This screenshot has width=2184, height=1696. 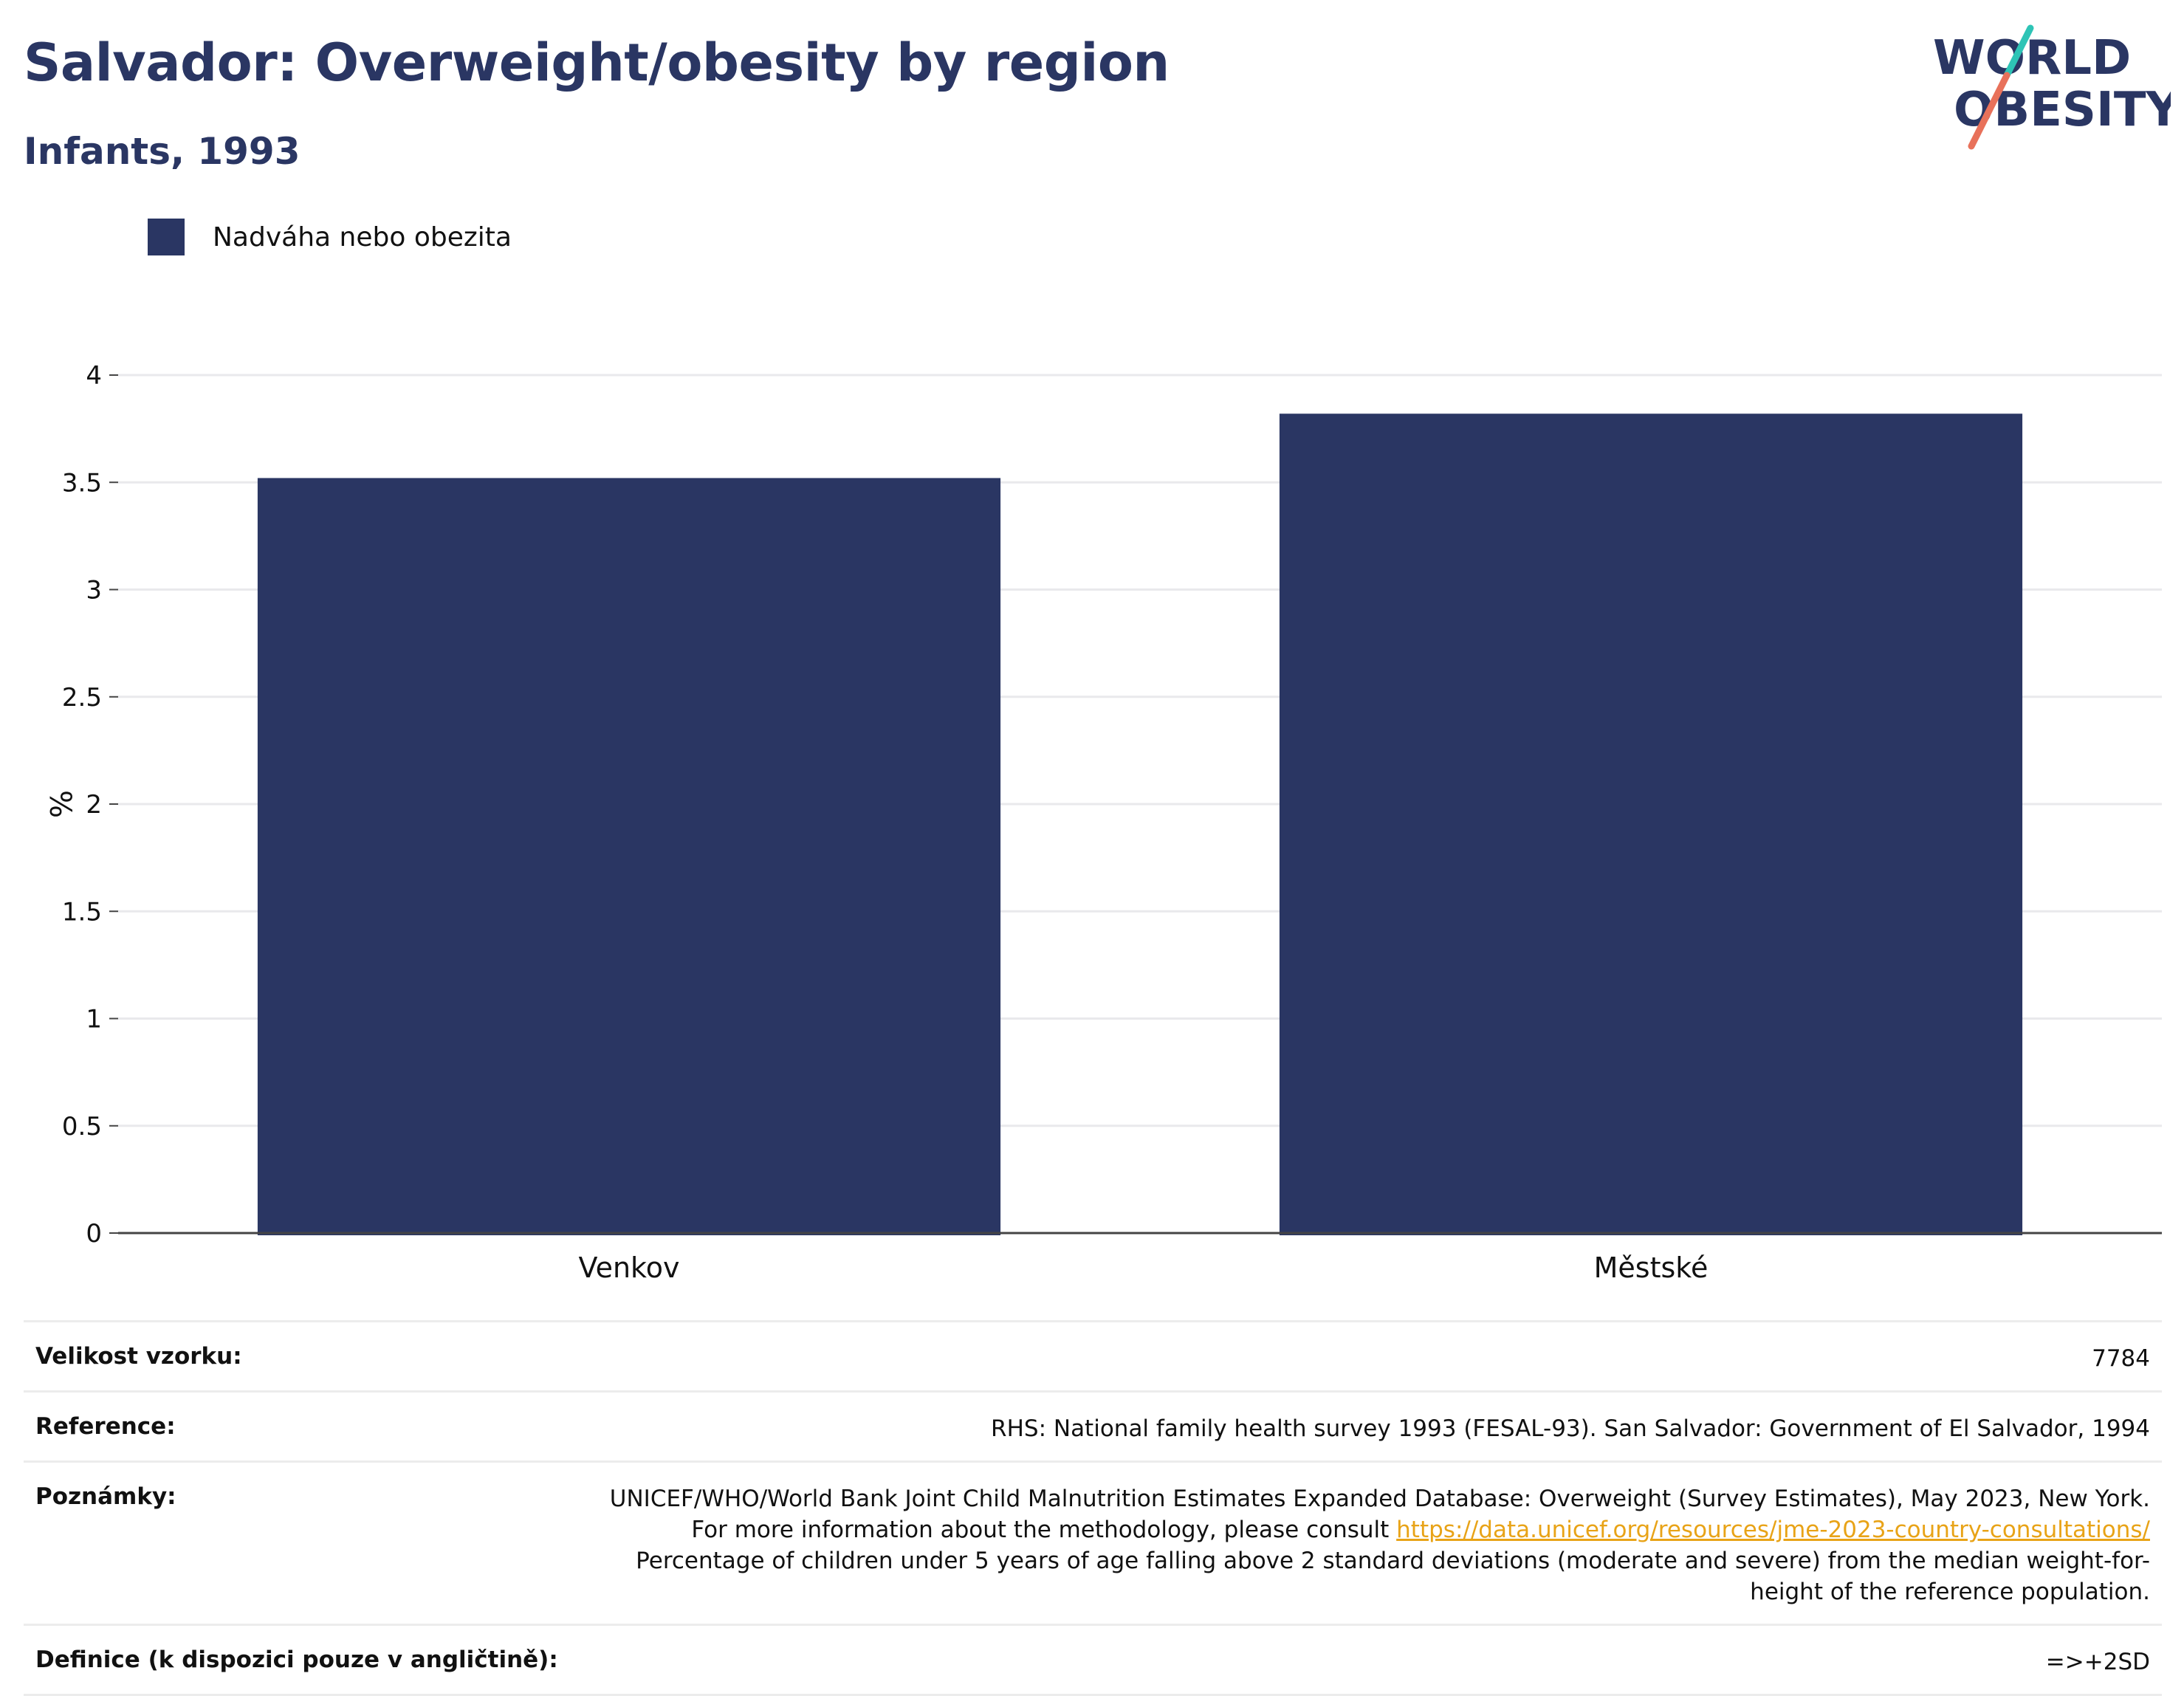 I want to click on notes-label: Poznámky:, so click(x=105, y=1496).